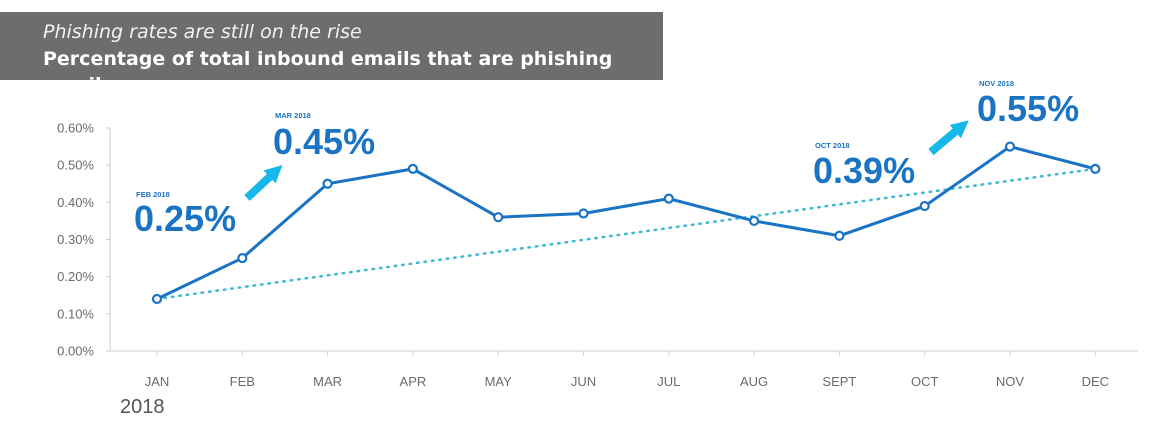 The width and height of the screenshot is (1163, 434). I want to click on x-tick-label: MAR, so click(327, 381).